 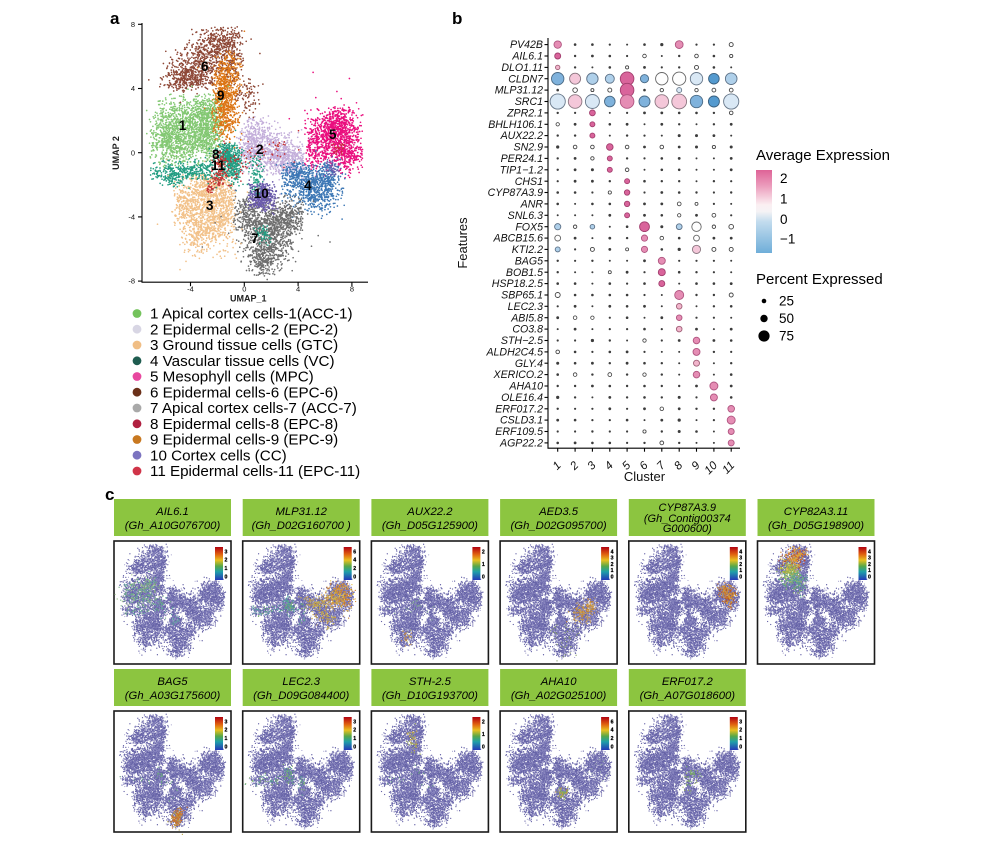 What do you see at coordinates (253, 408) in the screenshot?
I see `svg-text:7 Apical cortex cells-7 (ACC-7: 7 Apical cortex cells-7 (ACC-7)` at bounding box center [253, 408].